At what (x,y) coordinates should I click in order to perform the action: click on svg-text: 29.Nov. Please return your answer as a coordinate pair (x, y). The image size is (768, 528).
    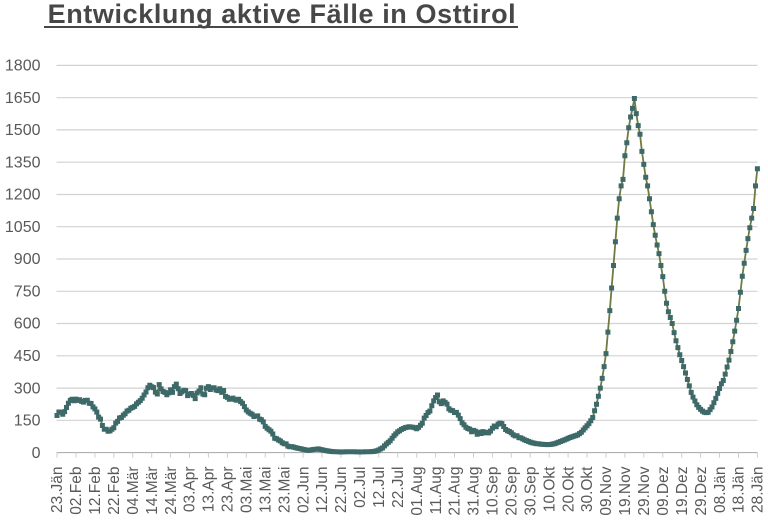
    Looking at the image, I should click on (644, 490).